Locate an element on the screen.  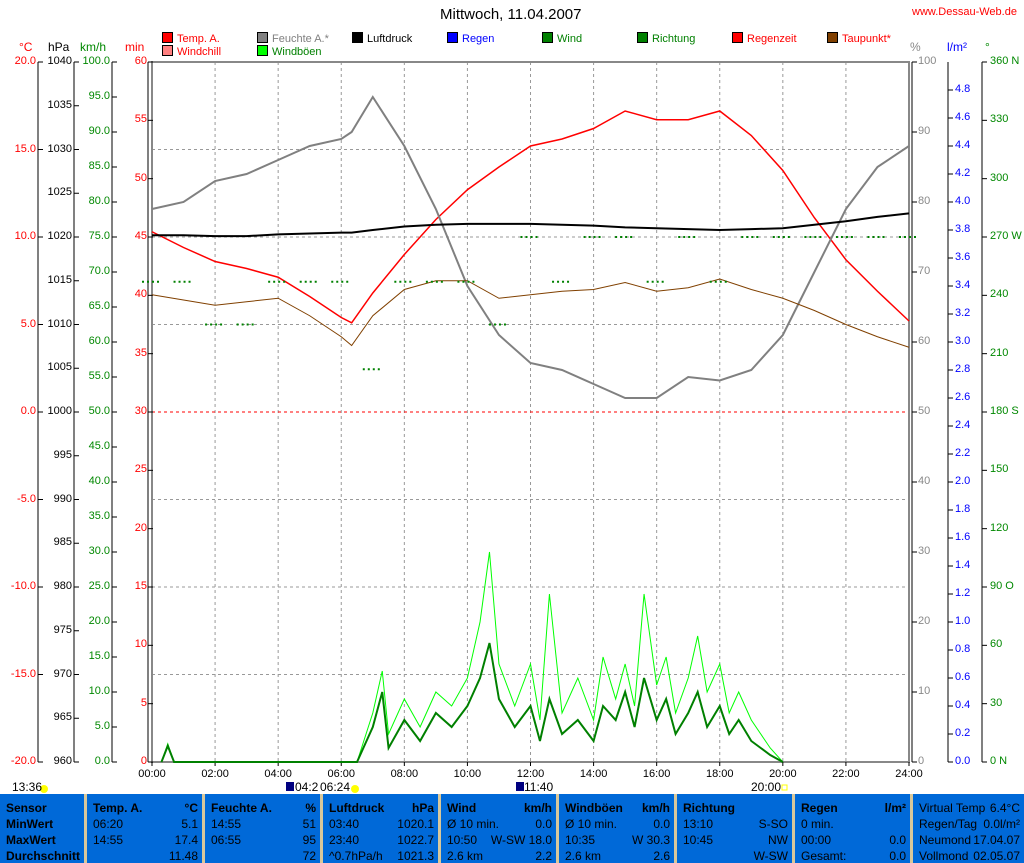
unit-minutes: min is located at coordinates (135, 47).